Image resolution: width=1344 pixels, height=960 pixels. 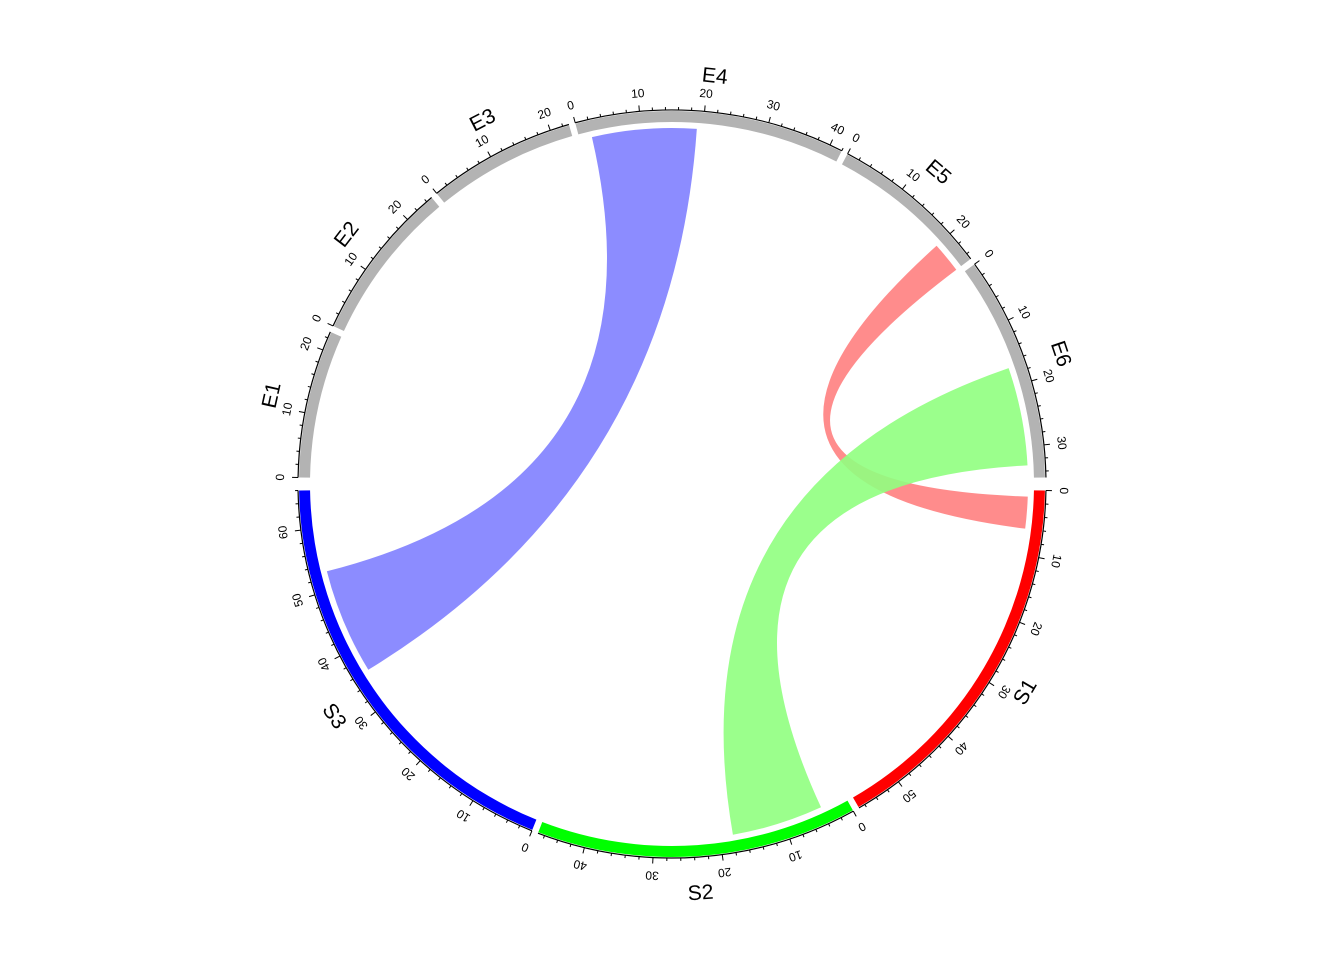 What do you see at coordinates (838, 129) in the screenshot?
I see `tick-label-e4: 40` at bounding box center [838, 129].